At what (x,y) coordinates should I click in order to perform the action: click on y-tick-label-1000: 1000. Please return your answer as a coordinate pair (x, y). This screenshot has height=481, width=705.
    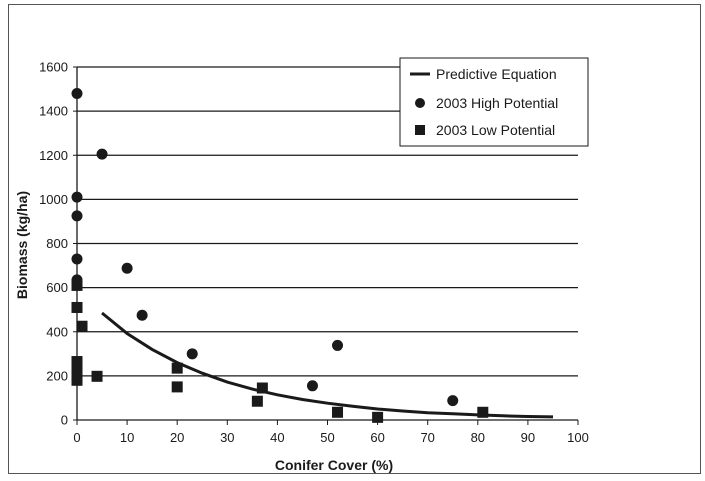
    Looking at the image, I should click on (53, 199).